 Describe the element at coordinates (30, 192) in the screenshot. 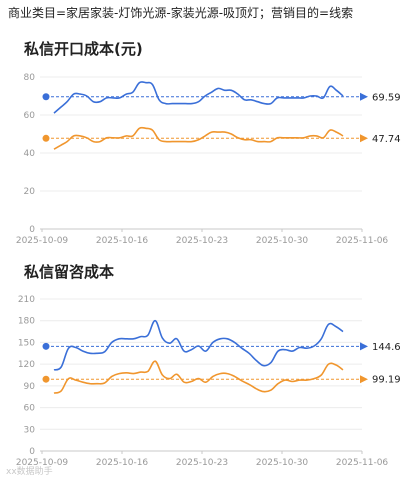

I see `y-tick-label: 20` at that location.